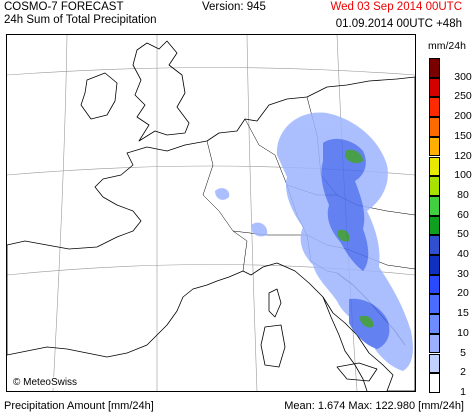 The width and height of the screenshot is (474, 419). I want to click on legend-label: 250, so click(463, 96).